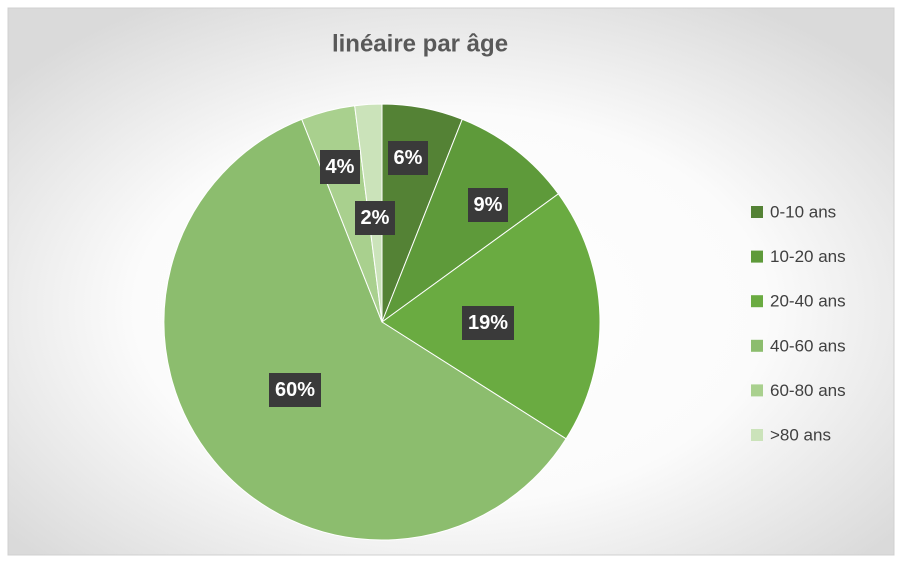 The image size is (902, 563). What do you see at coordinates (391, 274) in the screenshot?
I see `data-labels: 6% 9% 19% 60% 4% 2%` at bounding box center [391, 274].